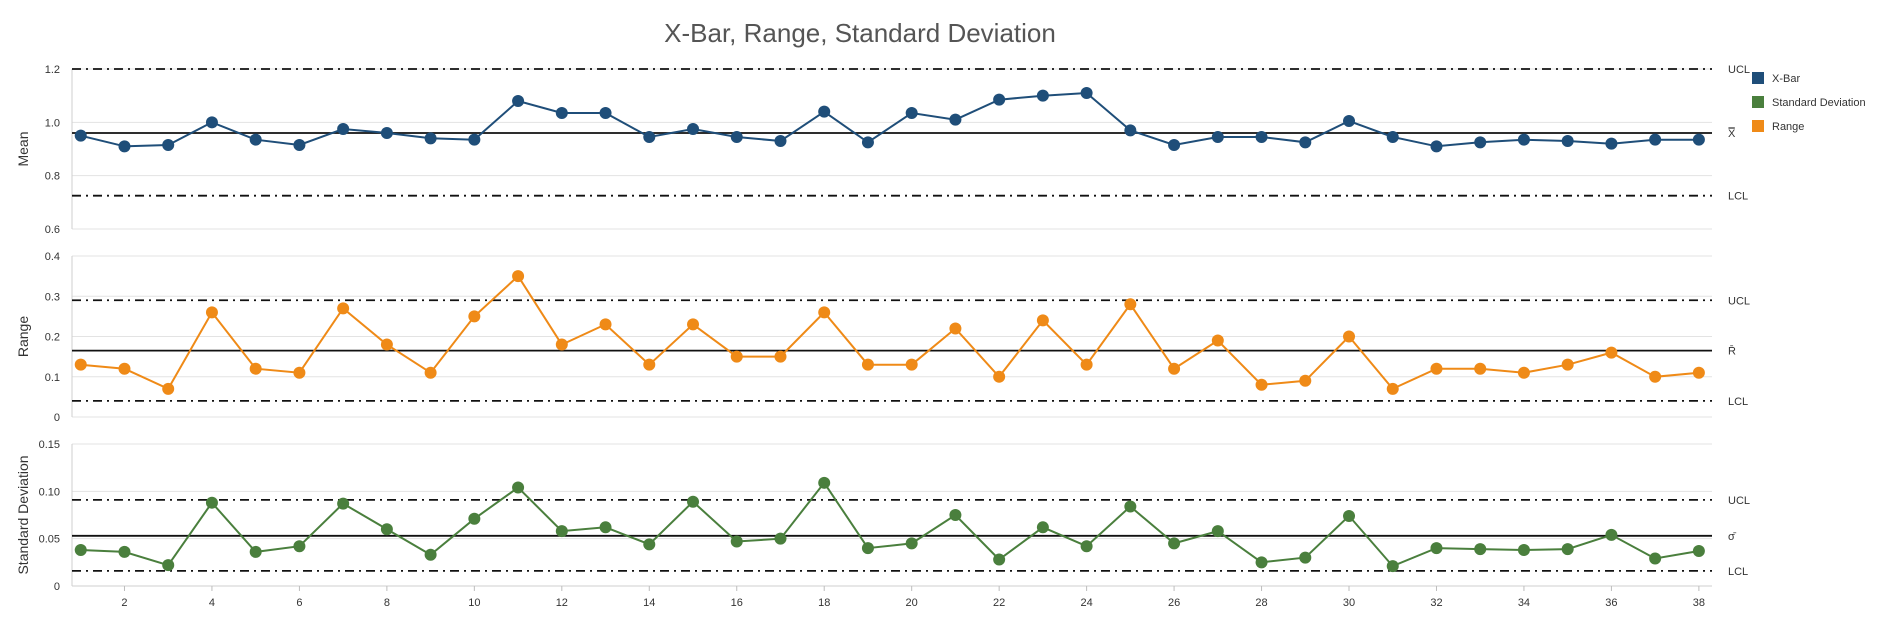 Image resolution: width=1890 pixels, height=625 pixels. Describe the element at coordinates (387, 603) in the screenshot. I see `x-tick-label: 8` at that location.